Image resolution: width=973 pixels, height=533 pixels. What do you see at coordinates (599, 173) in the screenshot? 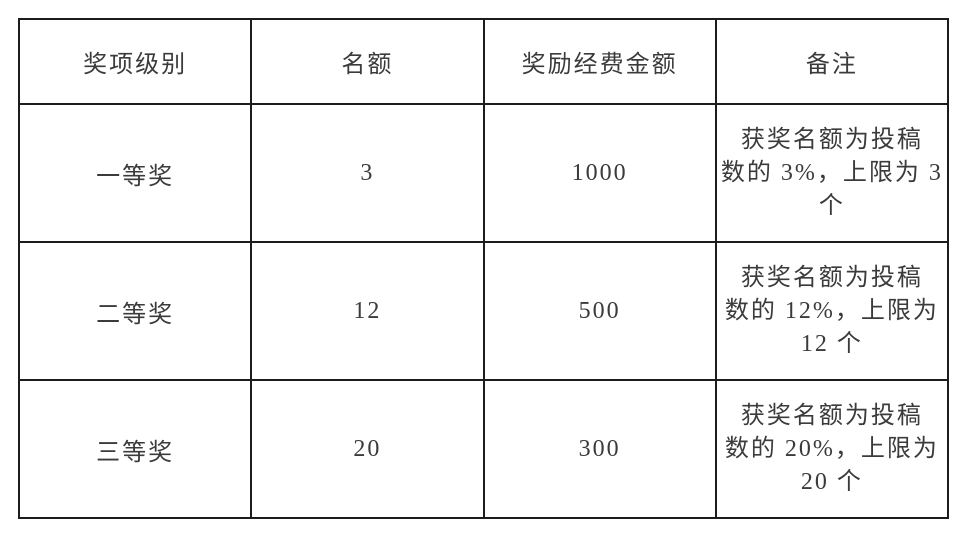
I see `cell-amount: 1000` at bounding box center [599, 173].